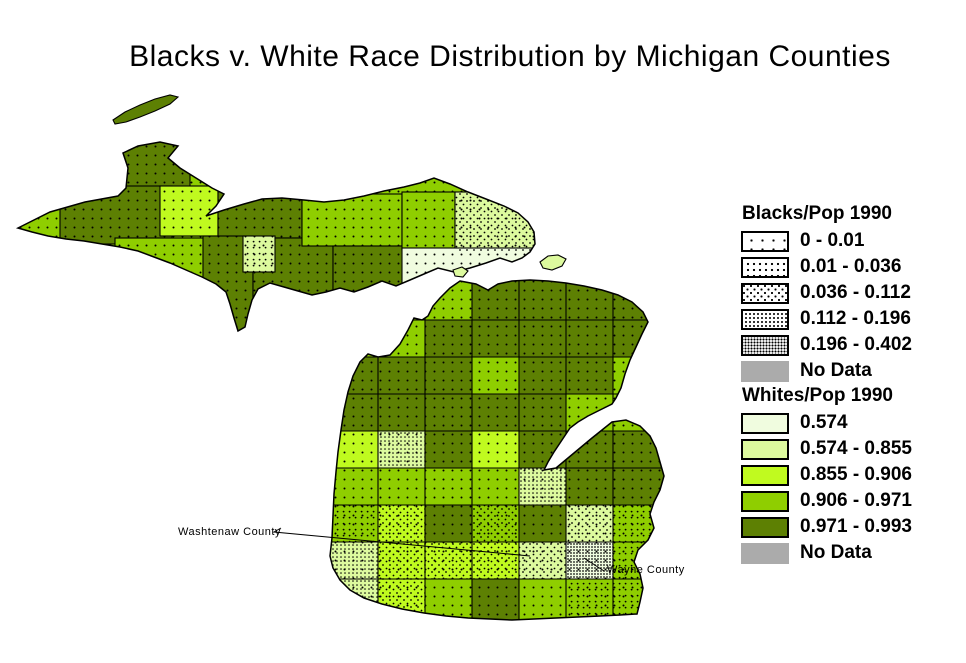 The width and height of the screenshot is (966, 663). What do you see at coordinates (853, 475) in the screenshot?
I see `legend-item: 0.855 - 0.906` at bounding box center [853, 475].